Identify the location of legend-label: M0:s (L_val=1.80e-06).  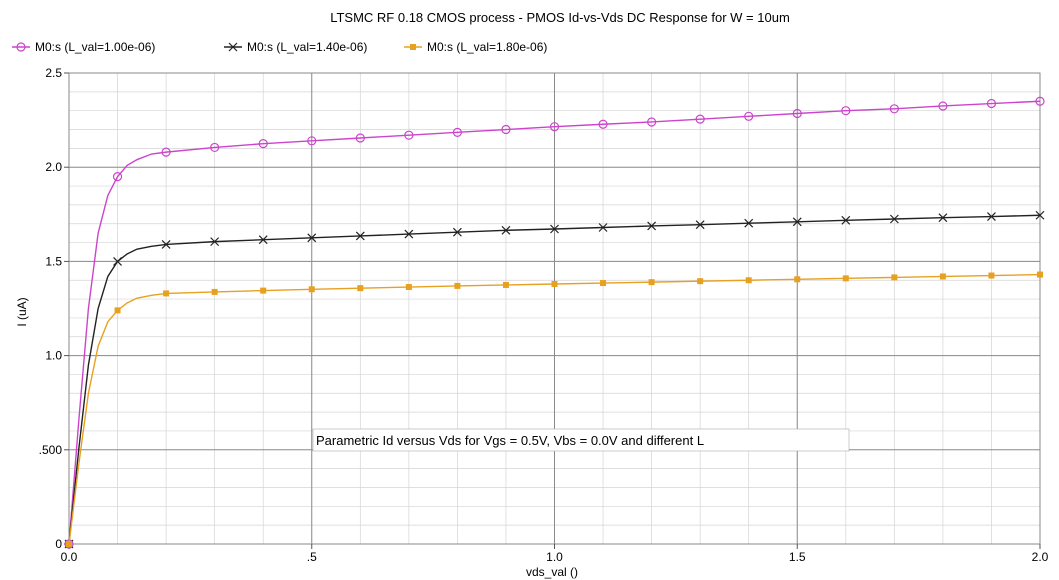
(487, 47).